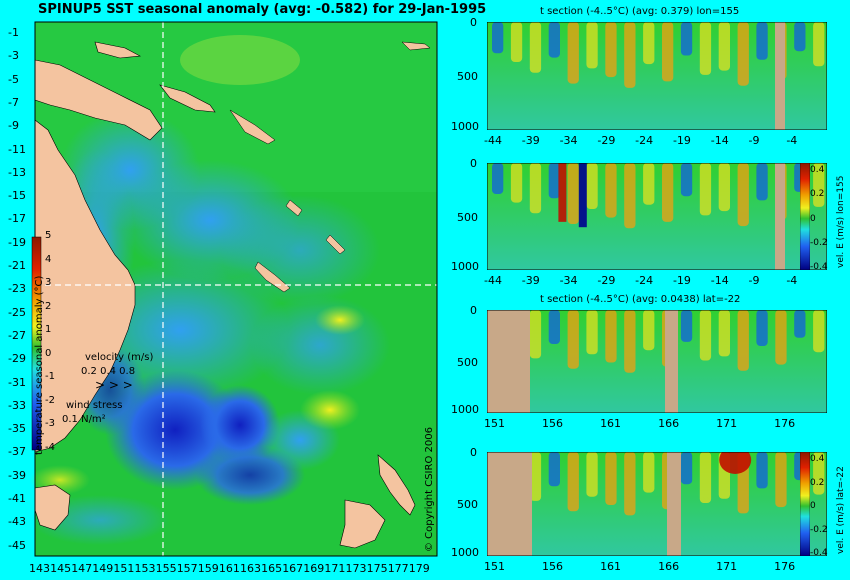 This screenshot has height=580, width=850. What do you see at coordinates (124, 568) in the screenshot?
I see `lon-tick: 151` at bounding box center [124, 568].